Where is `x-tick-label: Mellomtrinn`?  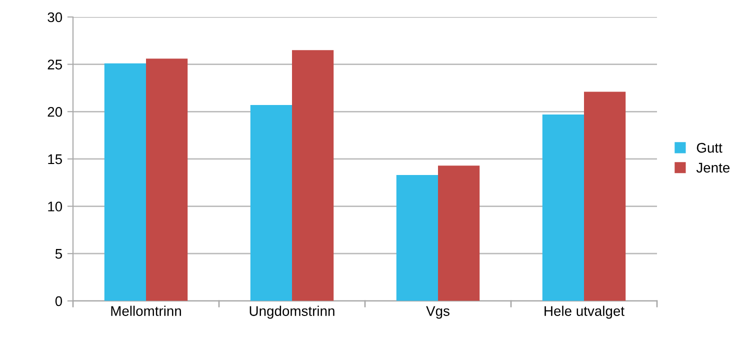
x-tick-label: Mellomtrinn is located at coordinates (146, 311).